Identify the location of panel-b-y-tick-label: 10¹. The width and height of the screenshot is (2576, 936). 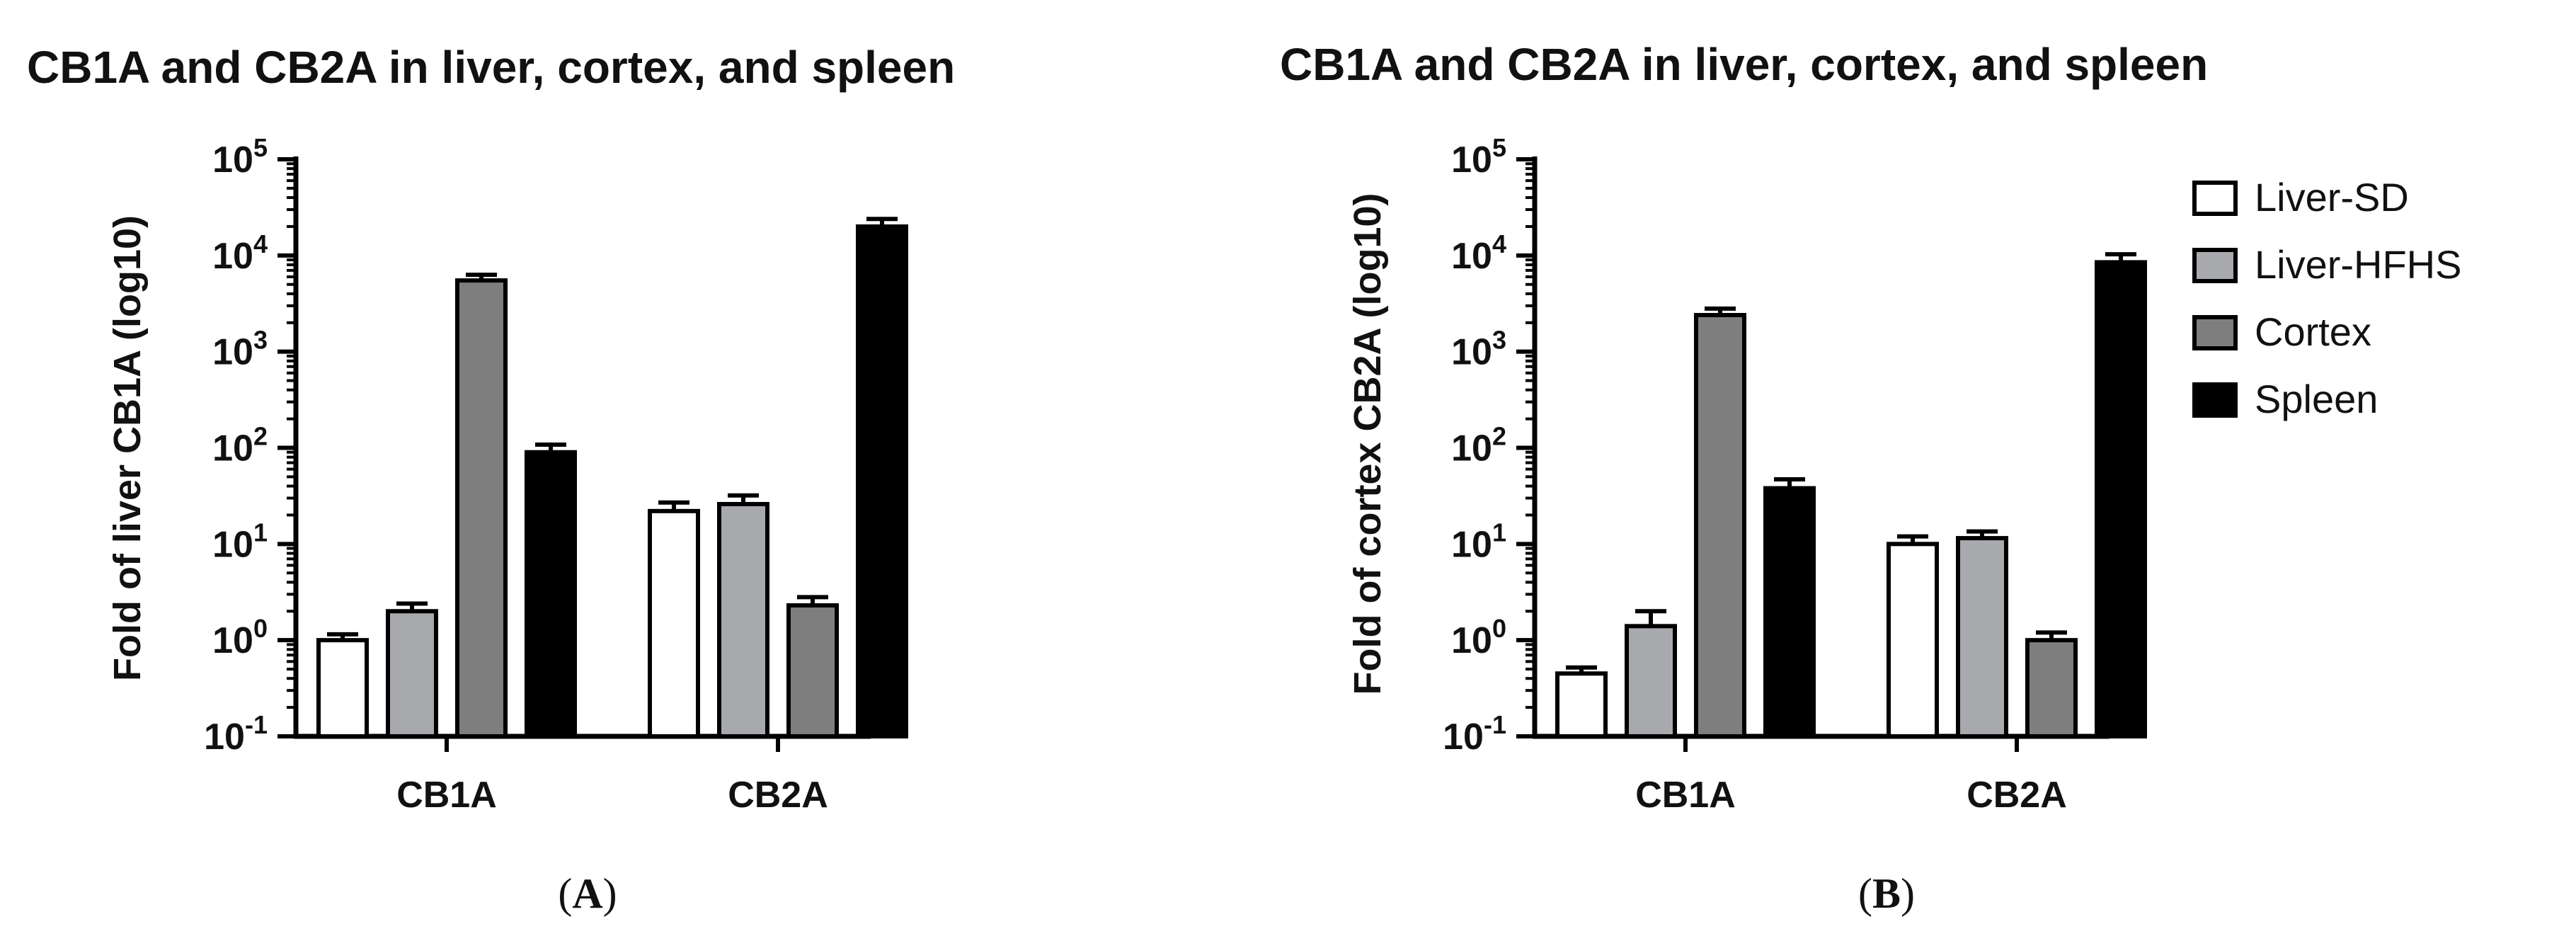
(1478, 541).